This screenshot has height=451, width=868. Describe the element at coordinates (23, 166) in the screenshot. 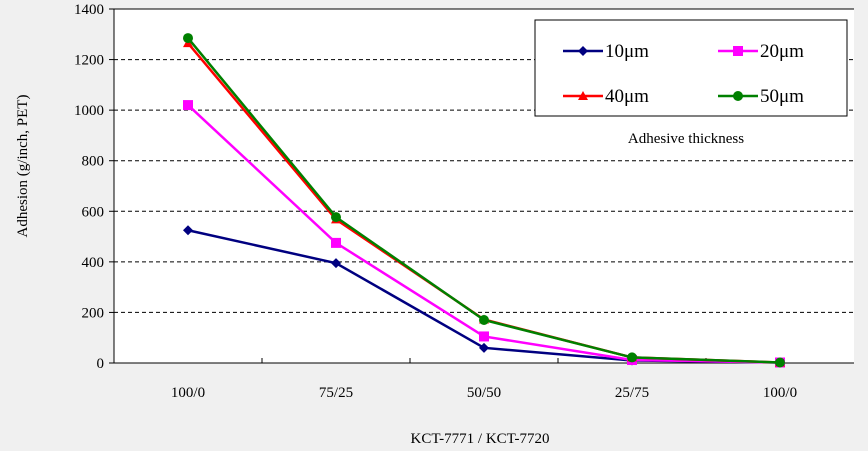

I see `y-axis-label: Adhesion (g/inch, PET)` at that location.